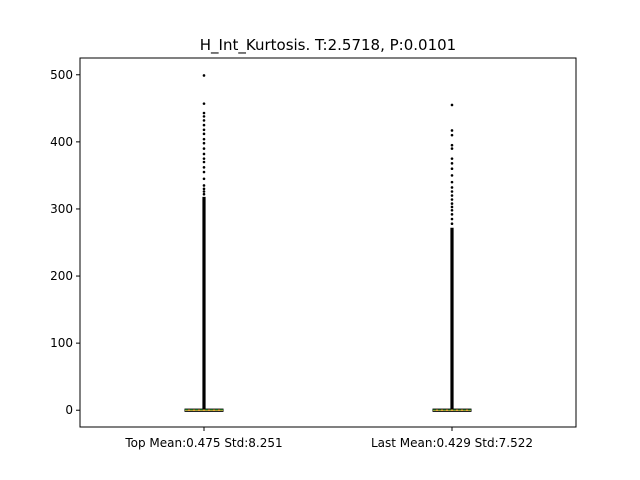 Image resolution: width=640 pixels, height=480 pixels. What do you see at coordinates (452, 443) in the screenshot?
I see `x-tick-label-2: Last Mean:0.429 Std:7.522` at bounding box center [452, 443].